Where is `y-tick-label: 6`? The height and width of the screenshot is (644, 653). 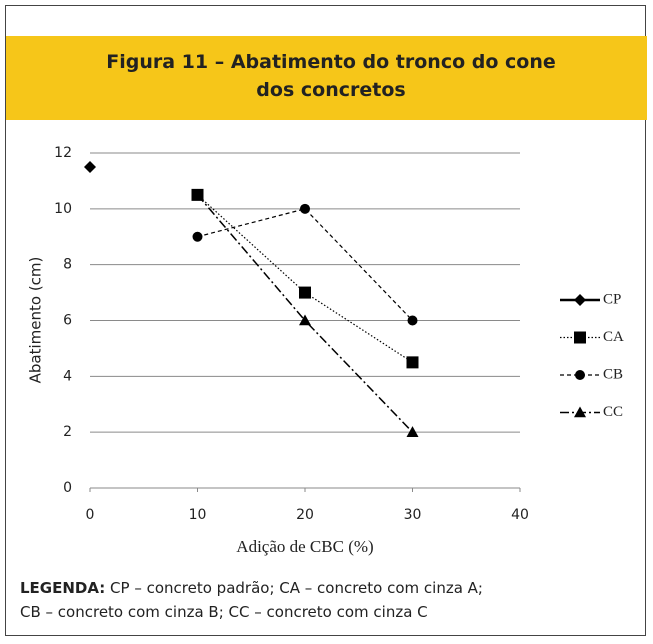 y-tick-label: 6 is located at coordinates (67, 321).